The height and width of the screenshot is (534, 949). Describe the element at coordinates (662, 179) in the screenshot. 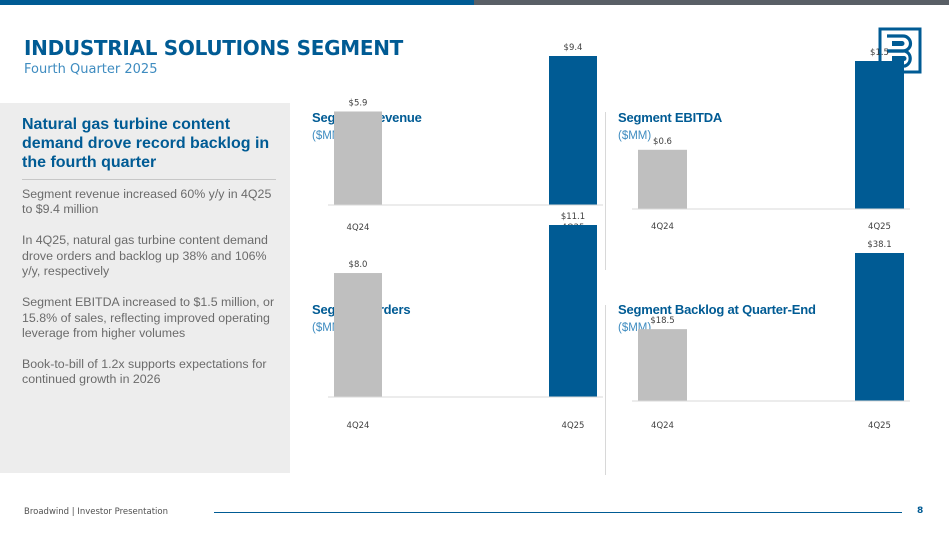

I see `ebitda-bar-4q24` at that location.